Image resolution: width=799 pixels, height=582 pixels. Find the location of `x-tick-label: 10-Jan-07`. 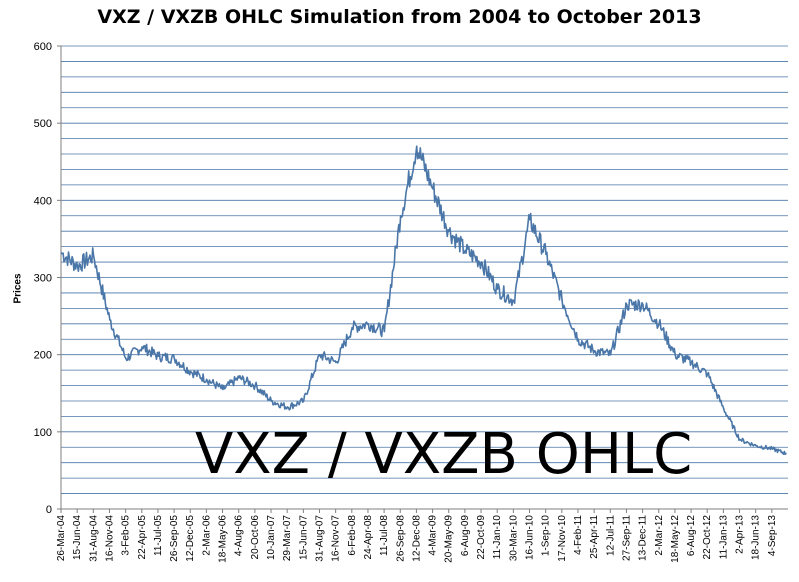

x-tick-label: 10-Jan-07 is located at coordinates (271, 537).